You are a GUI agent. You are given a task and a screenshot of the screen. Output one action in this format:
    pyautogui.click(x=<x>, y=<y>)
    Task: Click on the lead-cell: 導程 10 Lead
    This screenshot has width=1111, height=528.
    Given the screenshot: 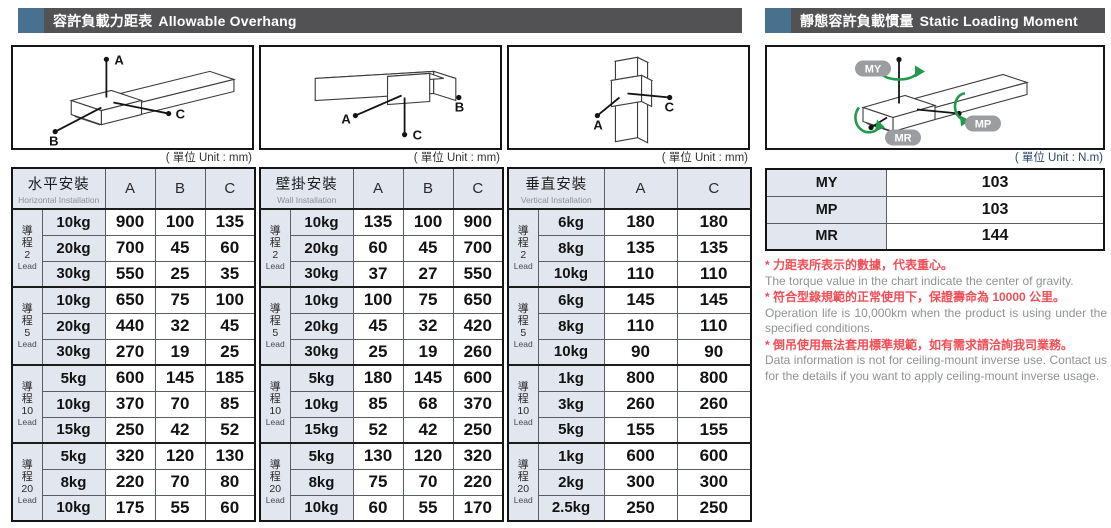 What is the action you would take?
    pyautogui.click(x=523, y=404)
    